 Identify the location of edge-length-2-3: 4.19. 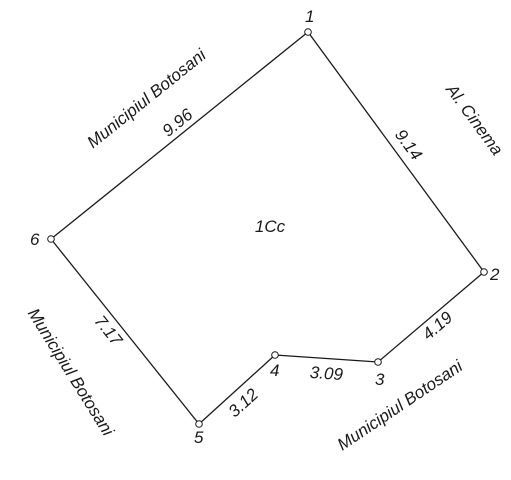
(438, 326).